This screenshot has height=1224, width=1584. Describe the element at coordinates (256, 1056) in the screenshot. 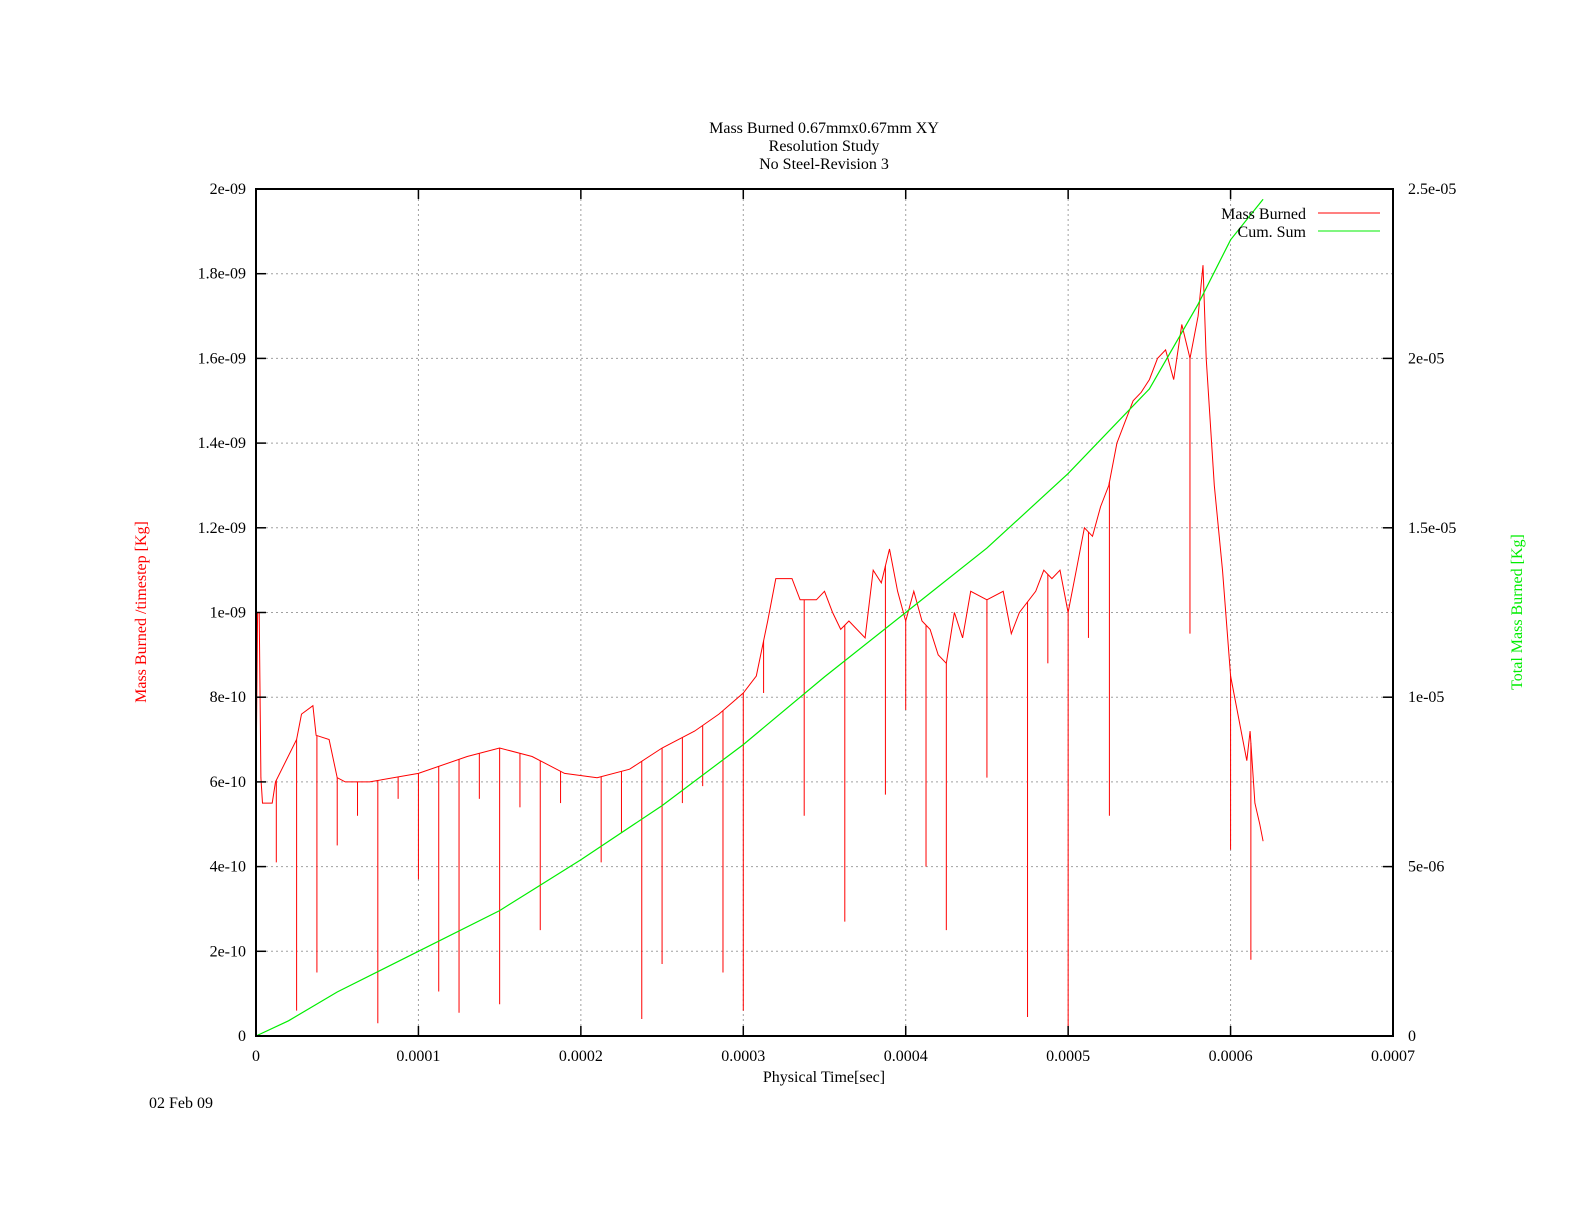

I see `x-tick-label: 0` at that location.